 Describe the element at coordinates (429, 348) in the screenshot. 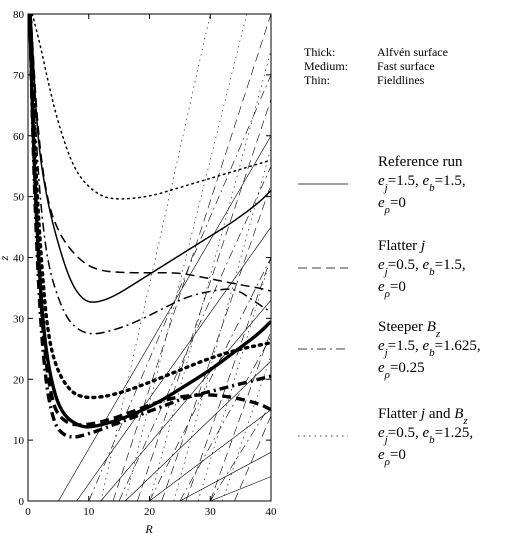

I see `run-params: ej=1.5, eb=1.625,` at that location.